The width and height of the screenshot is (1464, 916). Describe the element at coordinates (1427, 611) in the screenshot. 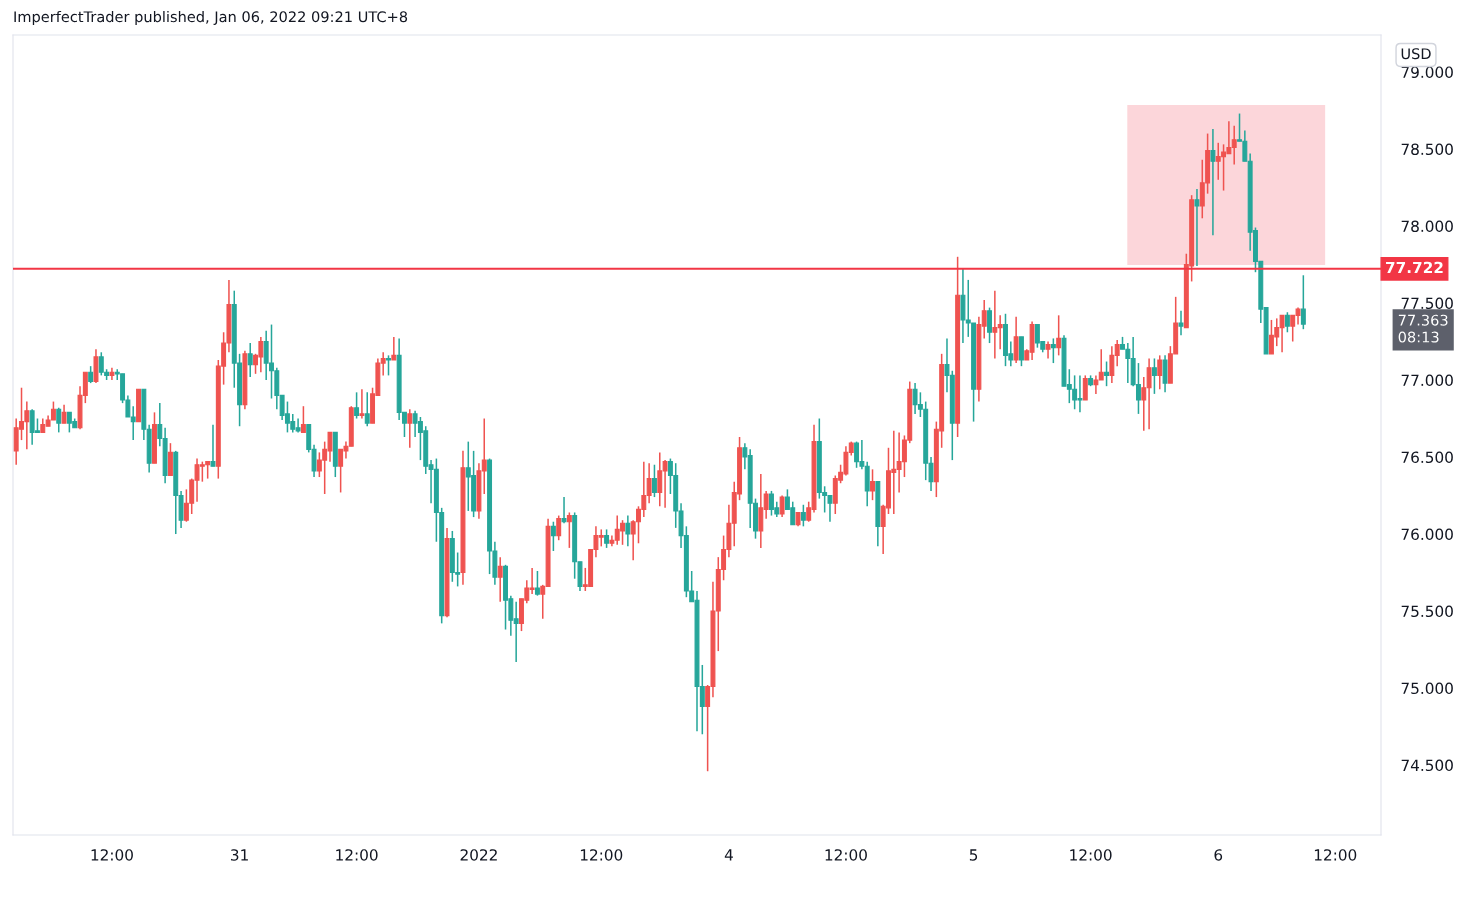

I see `y-tick-label: 75.500` at that location.